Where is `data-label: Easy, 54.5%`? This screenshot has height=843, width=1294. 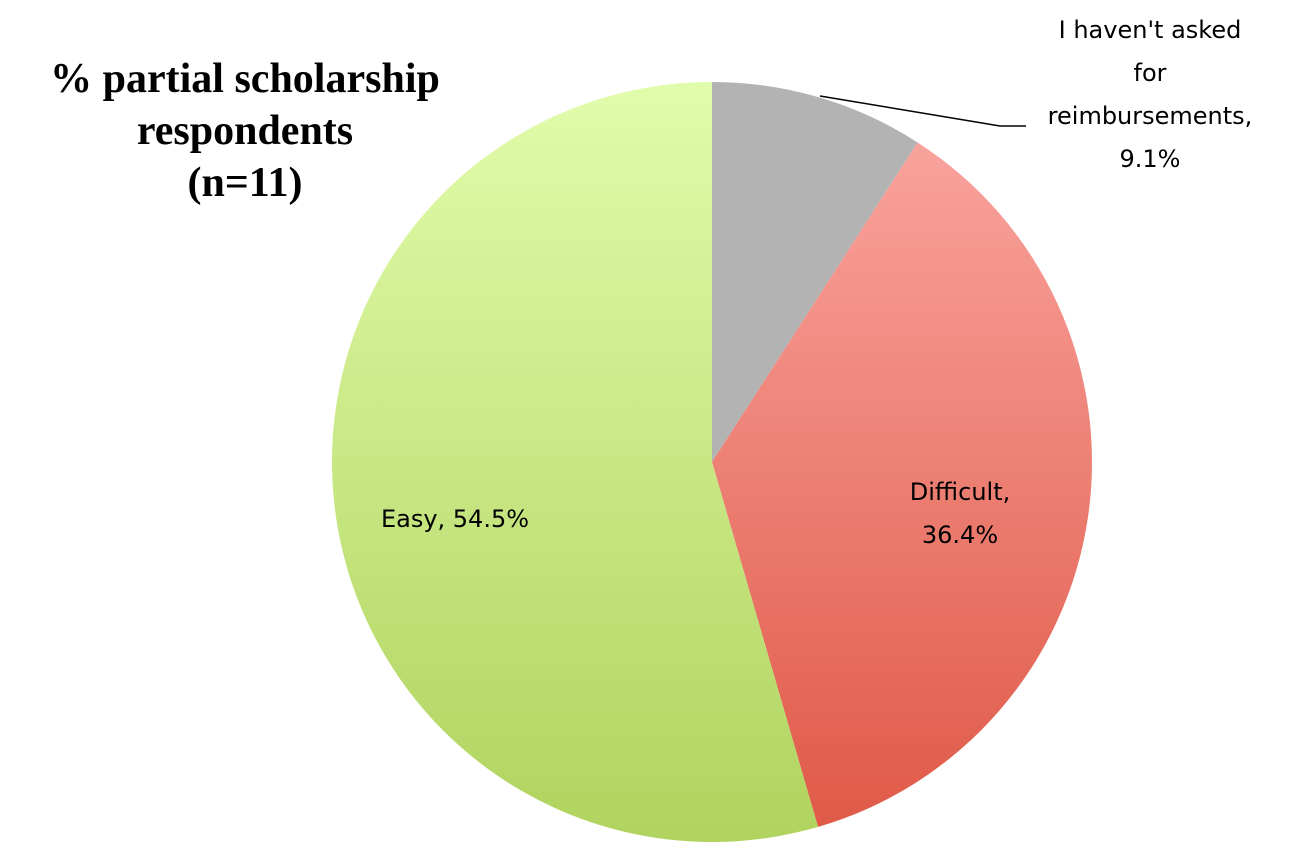
data-label: Easy, 54.5% is located at coordinates (455, 519).